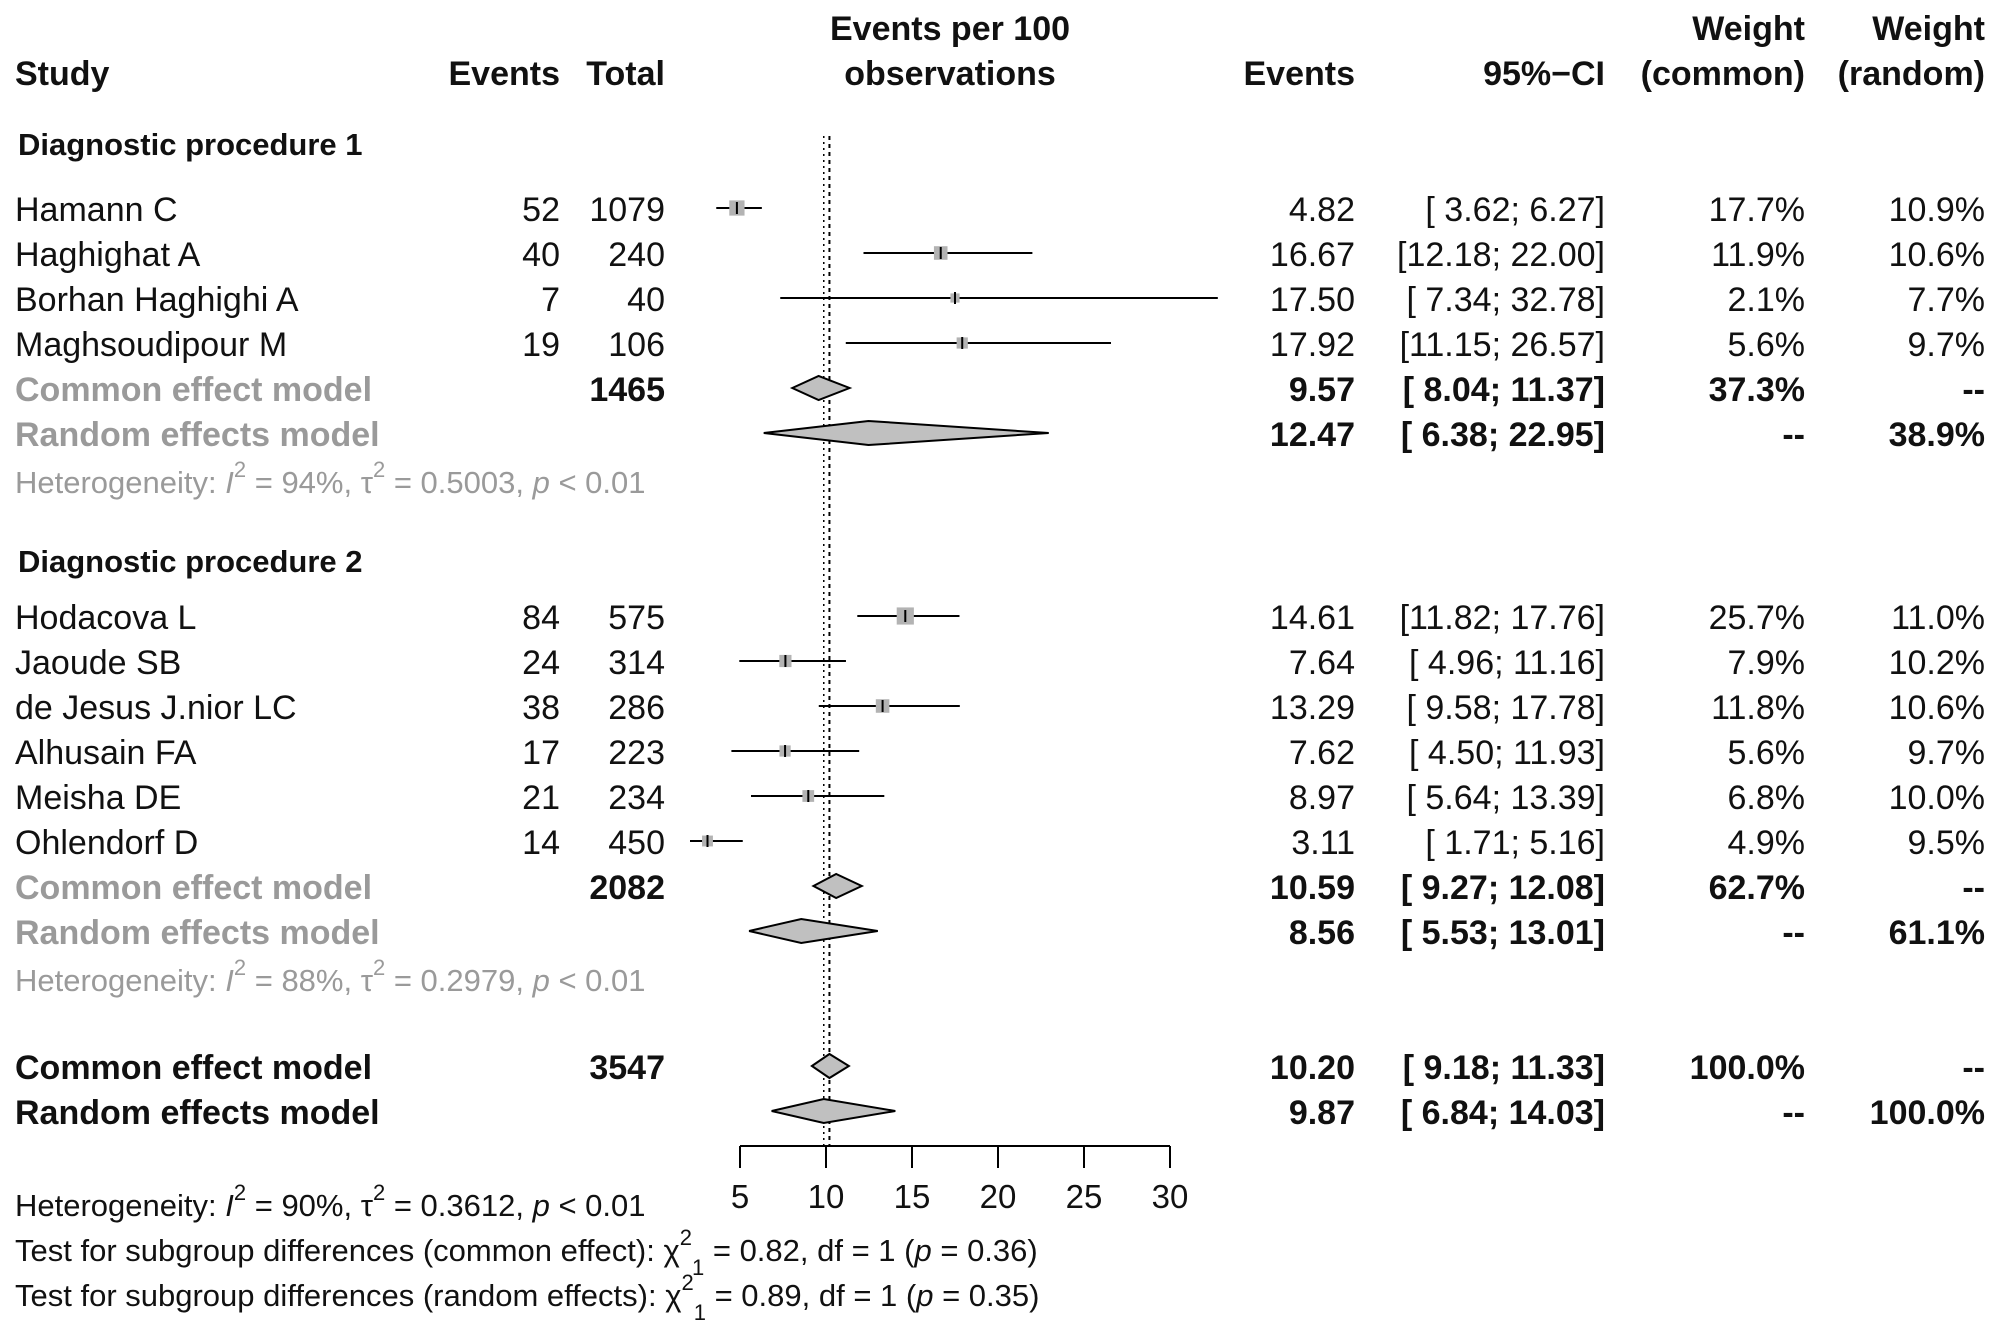 The width and height of the screenshot is (1998, 1331). What do you see at coordinates (1936, 435) in the screenshot?
I see `model-weight-random: 38.9%` at bounding box center [1936, 435].